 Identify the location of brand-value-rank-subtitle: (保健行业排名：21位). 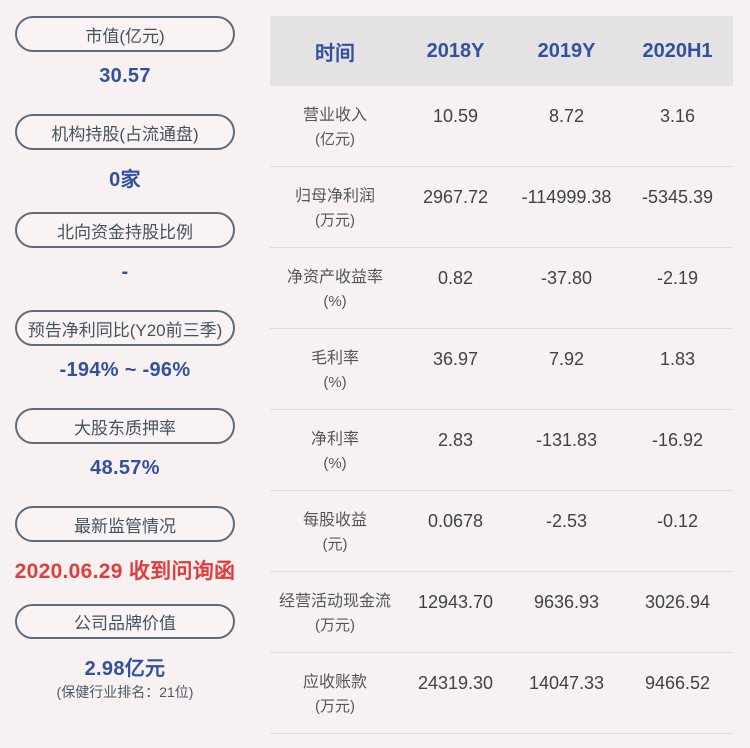
(125, 692).